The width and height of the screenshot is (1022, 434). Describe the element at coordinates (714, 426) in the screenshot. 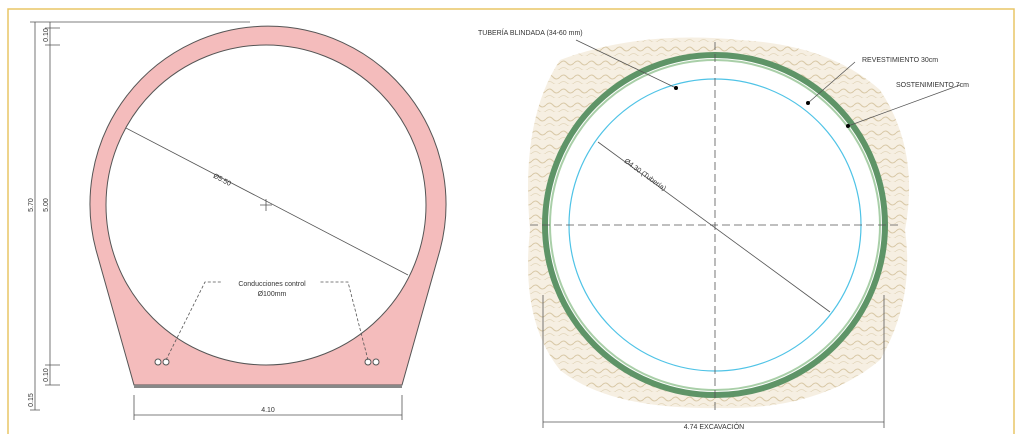

I see `excavation-label: 4.74 EXCAVACIÓN` at that location.